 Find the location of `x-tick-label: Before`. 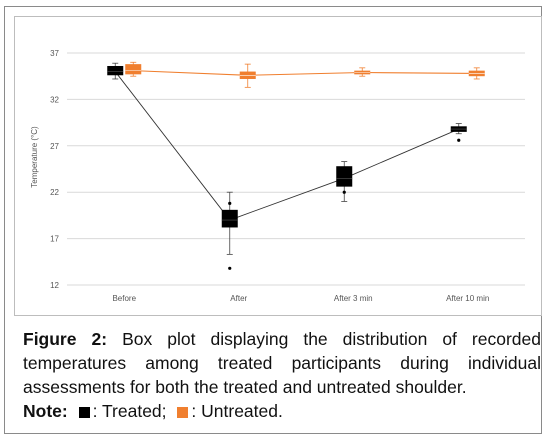

x-tick-label: Before is located at coordinates (124, 298).